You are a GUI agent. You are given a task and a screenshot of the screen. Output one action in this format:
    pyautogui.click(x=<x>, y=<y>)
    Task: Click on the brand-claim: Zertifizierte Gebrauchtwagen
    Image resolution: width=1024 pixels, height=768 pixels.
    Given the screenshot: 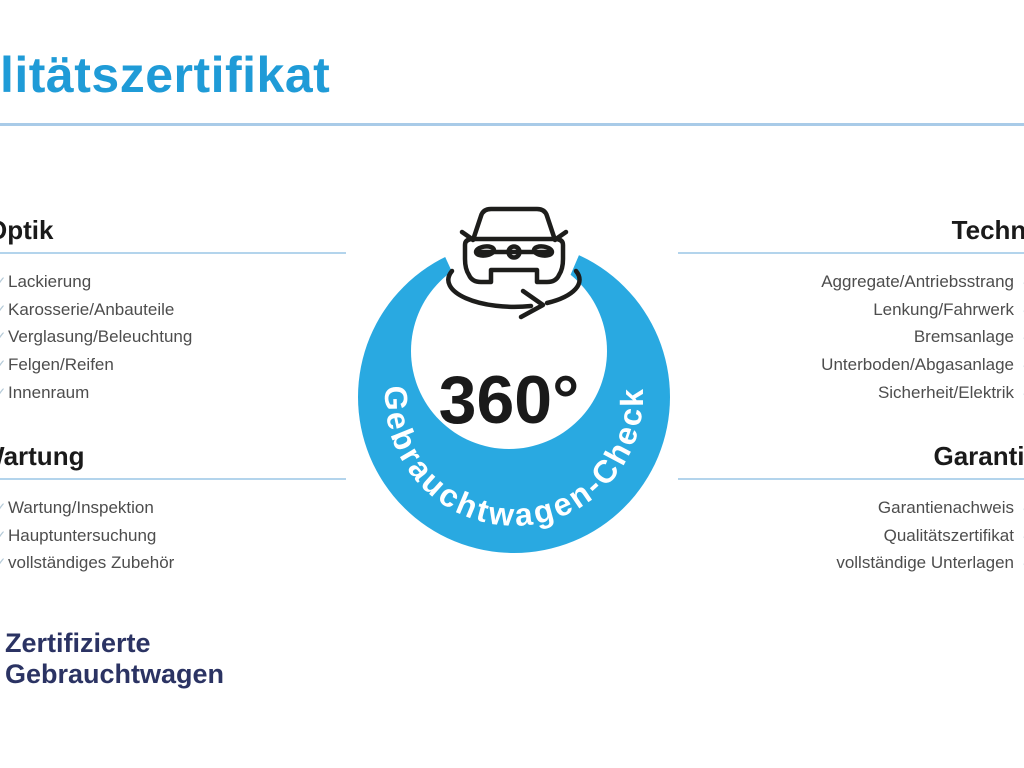 What is the action you would take?
    pyautogui.click(x=114, y=659)
    